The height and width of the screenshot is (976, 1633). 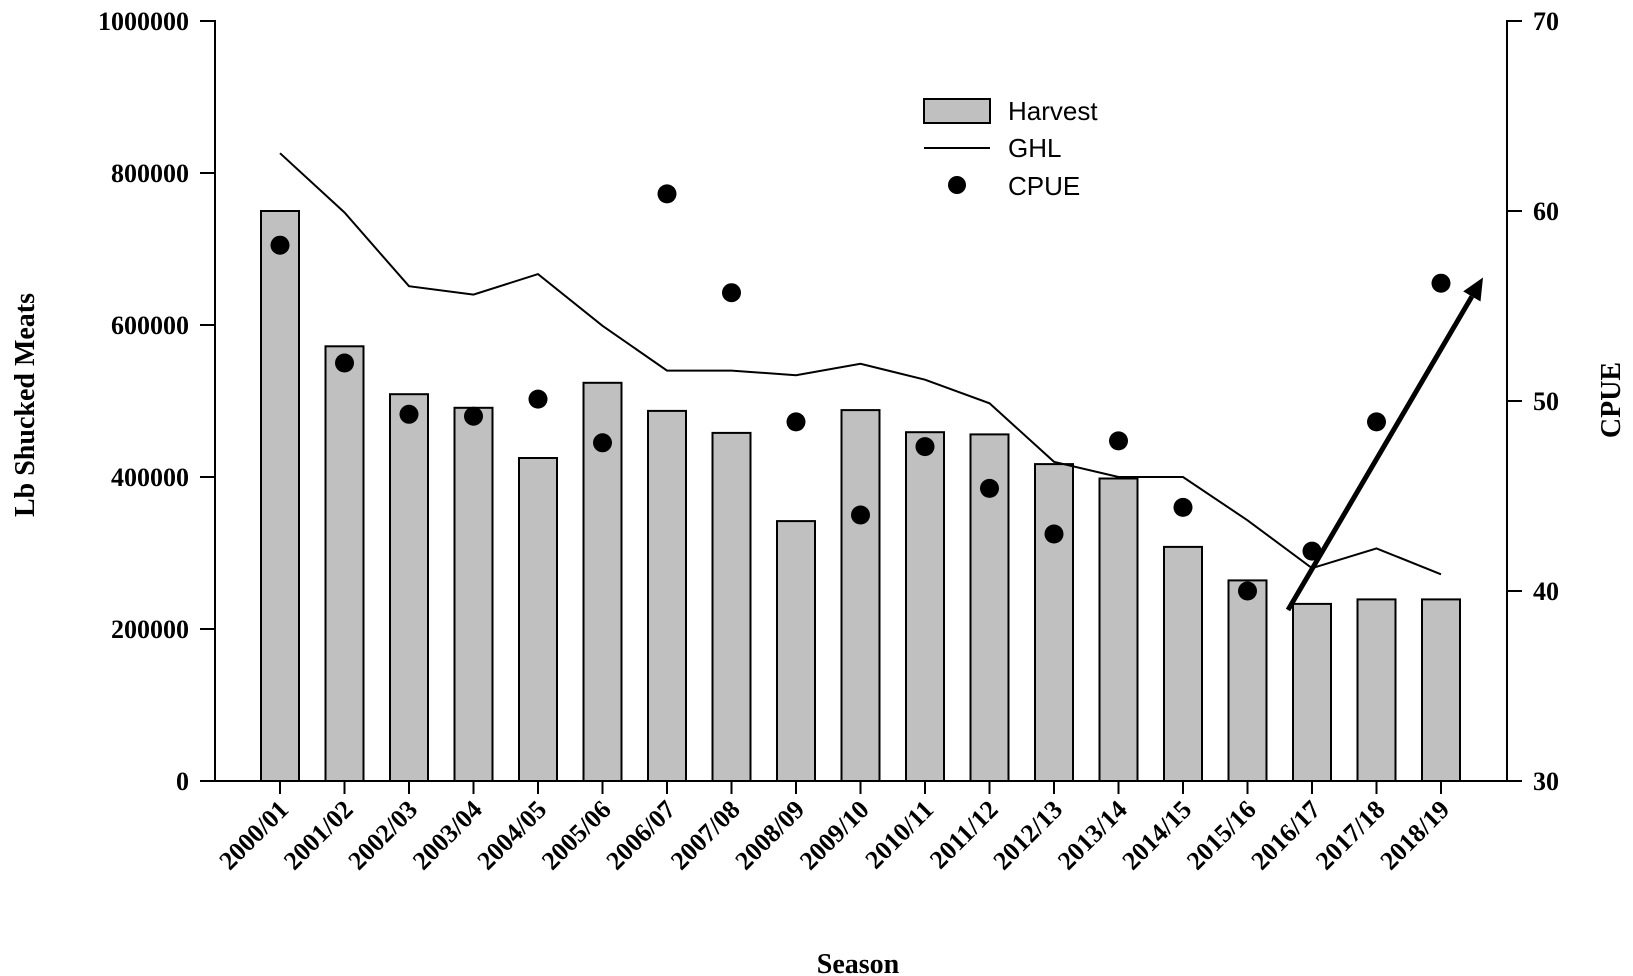 What do you see at coordinates (150, 629) in the screenshot?
I see `y-tick-label: 200000` at bounding box center [150, 629].